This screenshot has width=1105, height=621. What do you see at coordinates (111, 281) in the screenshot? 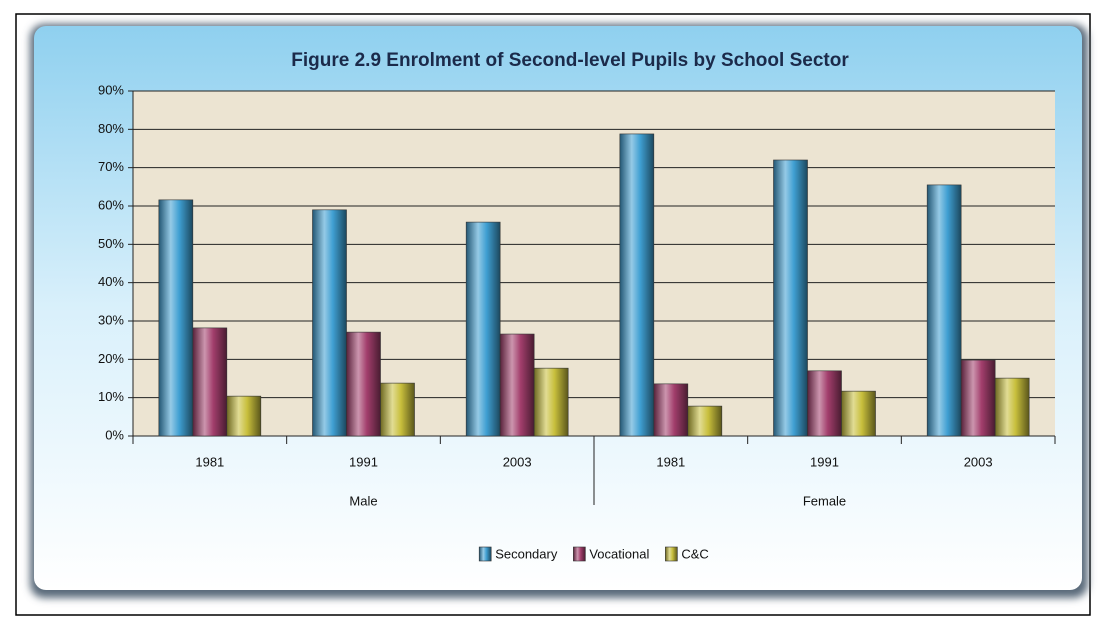
I see `y-tick-label: 40%` at bounding box center [111, 281].